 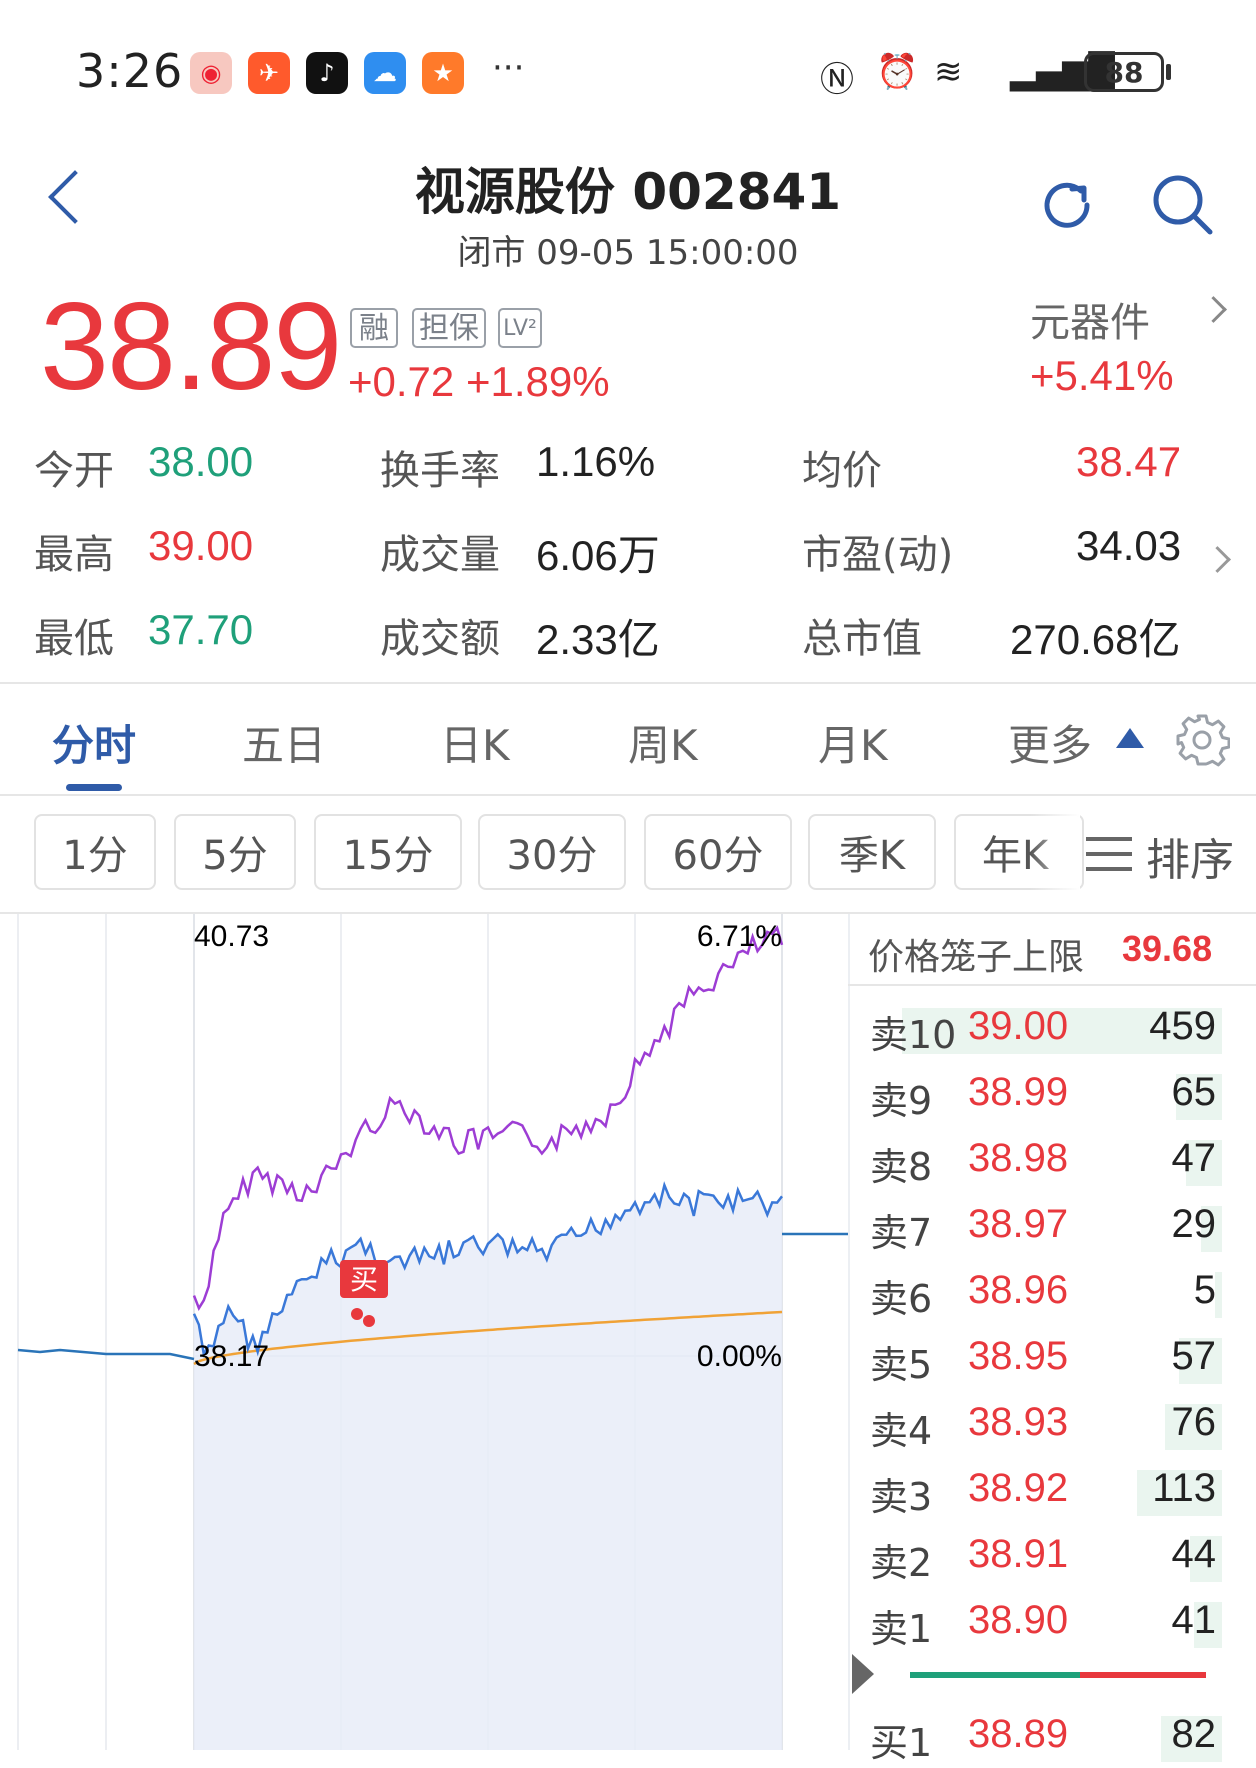 I want to click on stat-label: 均价, so click(x=842, y=471).